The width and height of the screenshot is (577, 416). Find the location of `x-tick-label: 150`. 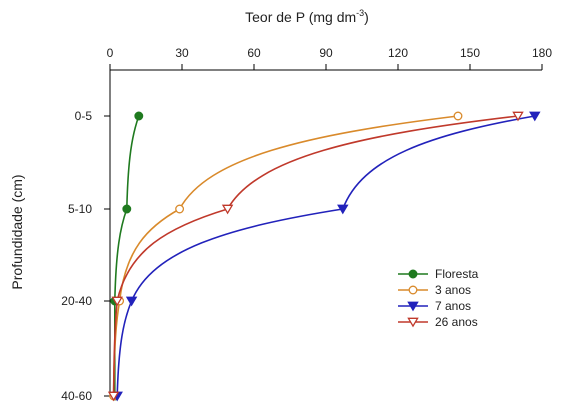

x-tick-label: 150 is located at coordinates (470, 53).